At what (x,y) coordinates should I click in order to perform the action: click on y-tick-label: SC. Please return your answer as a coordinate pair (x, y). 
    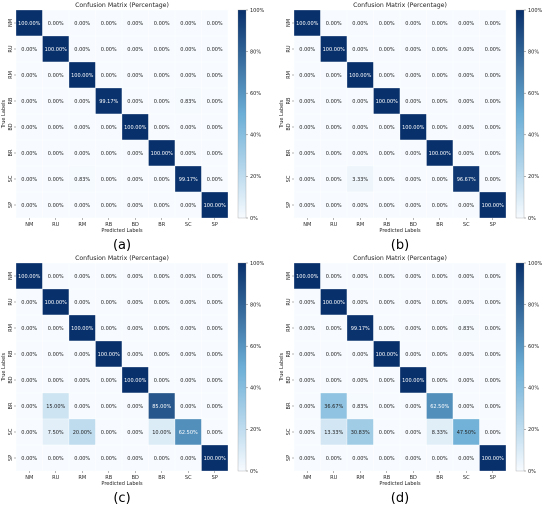
    Looking at the image, I should click on (289, 178).